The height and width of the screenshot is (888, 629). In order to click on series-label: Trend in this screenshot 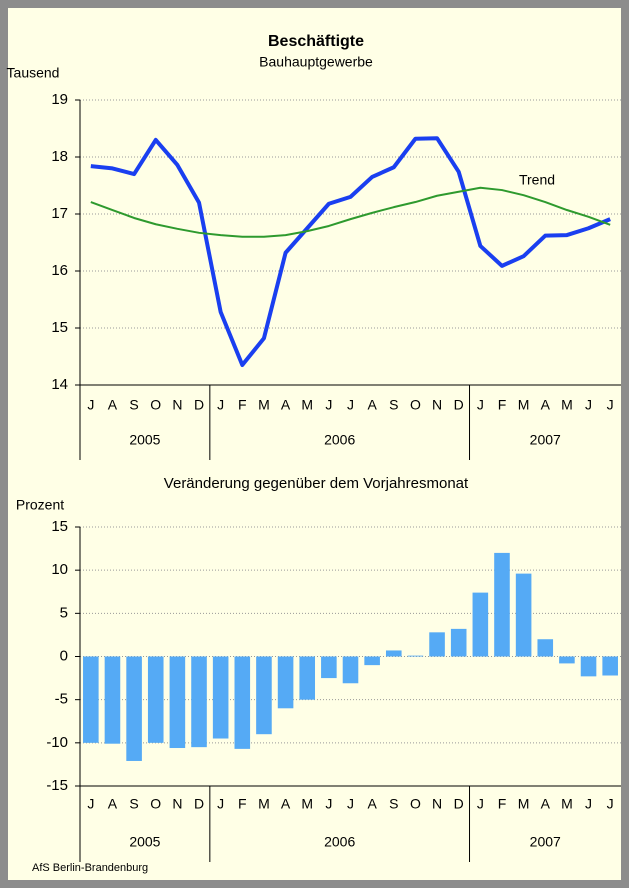, I will do `click(537, 180)`.